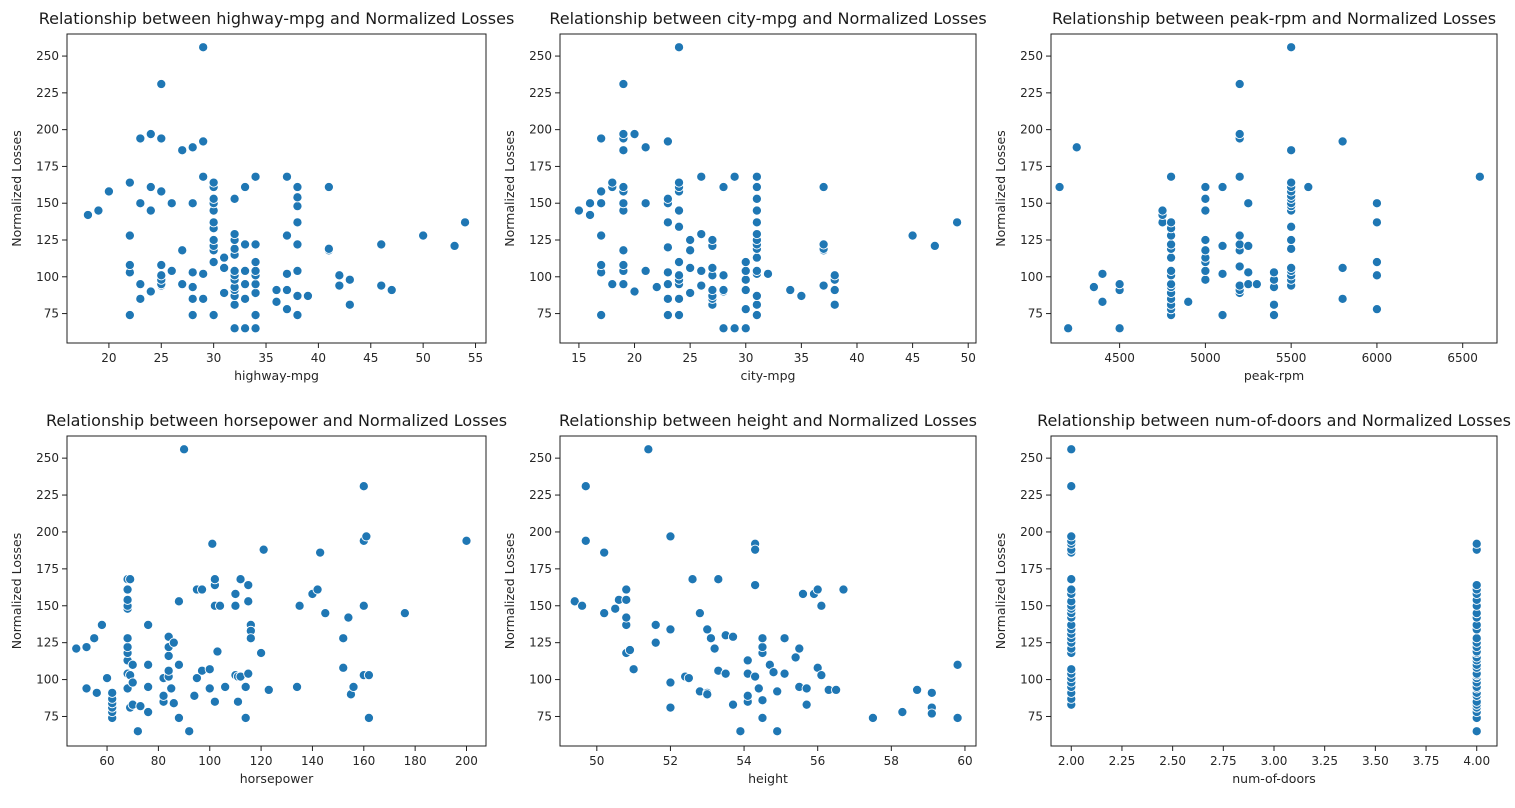 This screenshot has width=1515, height=808. Describe the element at coordinates (856, 358) in the screenshot. I see `x-tick-label: 40` at that location.